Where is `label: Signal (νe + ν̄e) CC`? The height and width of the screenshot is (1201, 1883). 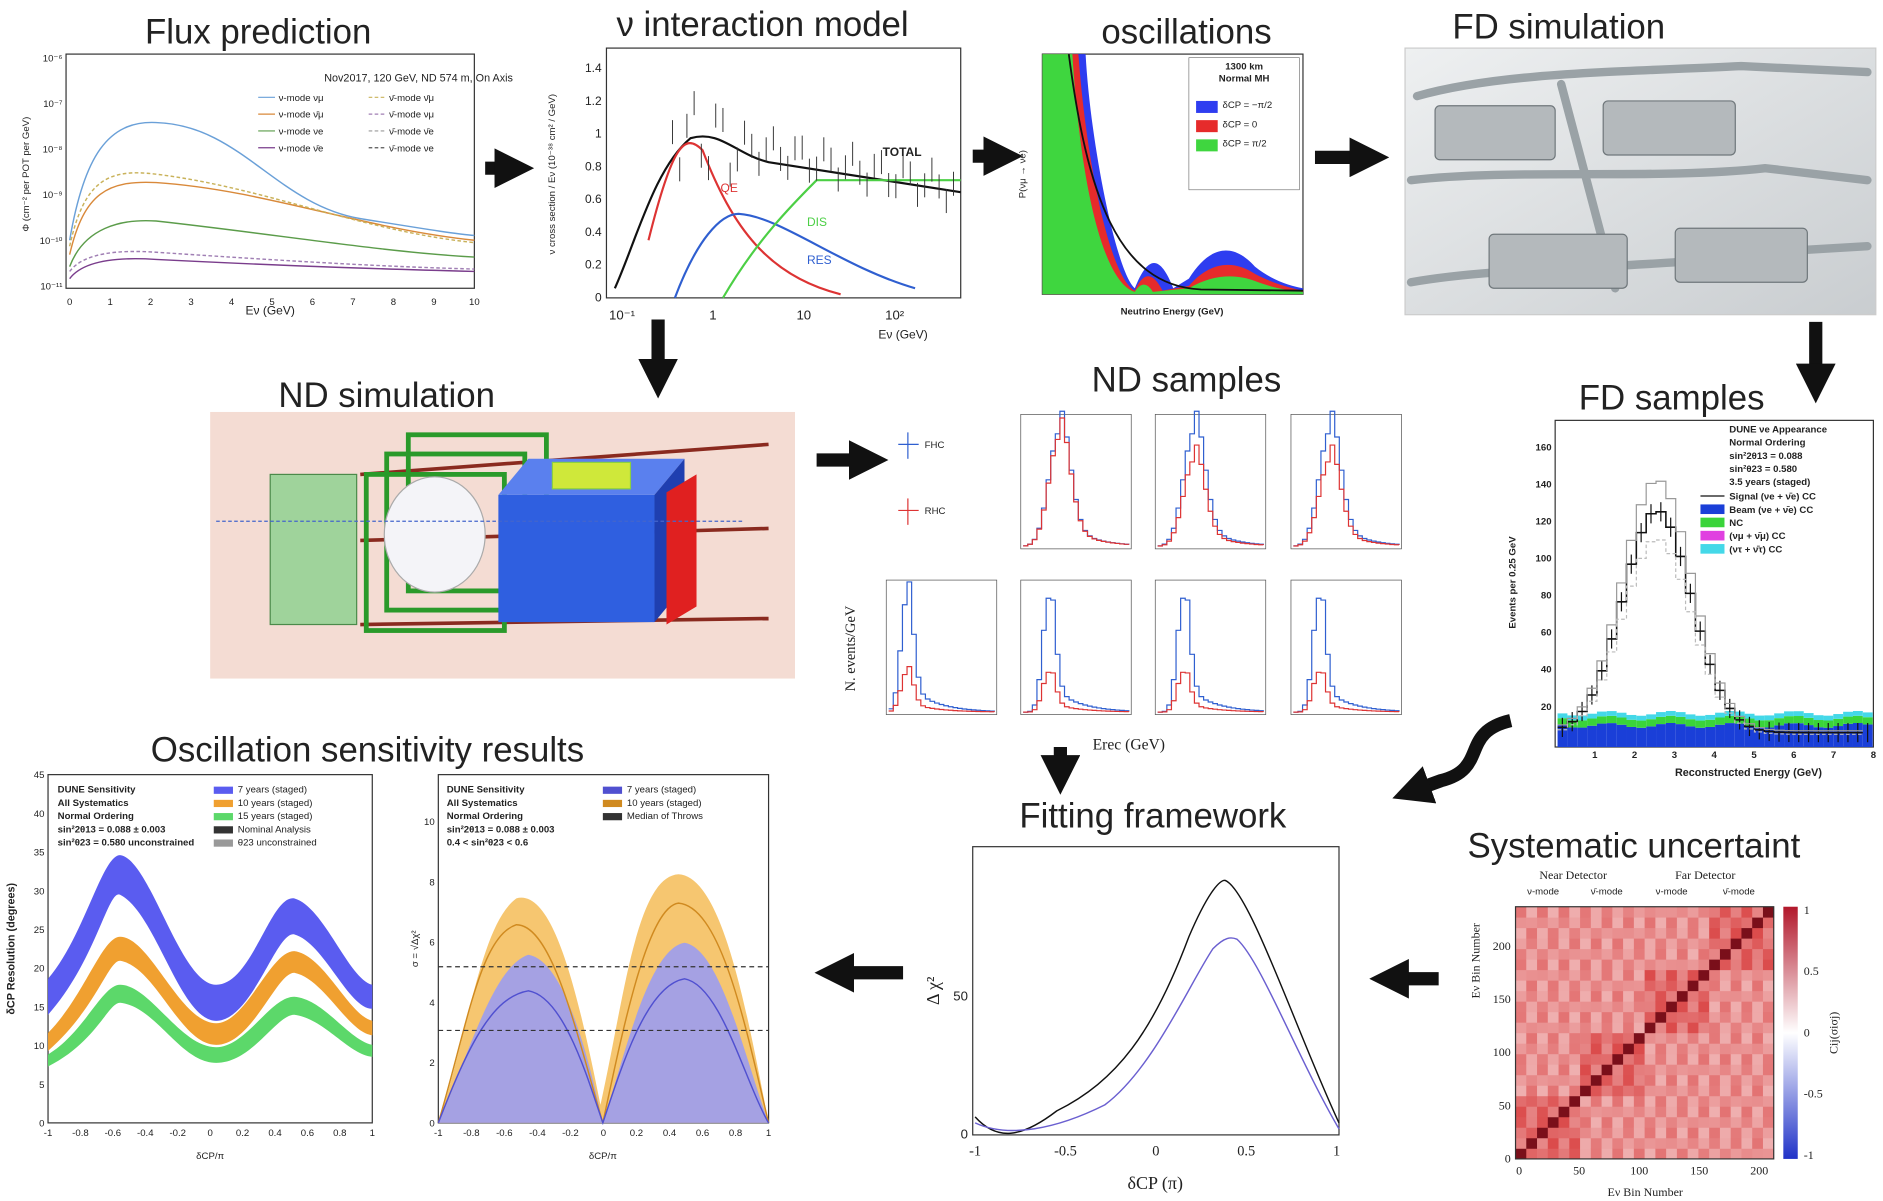 label: Signal (νe + ν̄e) CC is located at coordinates (1772, 497).